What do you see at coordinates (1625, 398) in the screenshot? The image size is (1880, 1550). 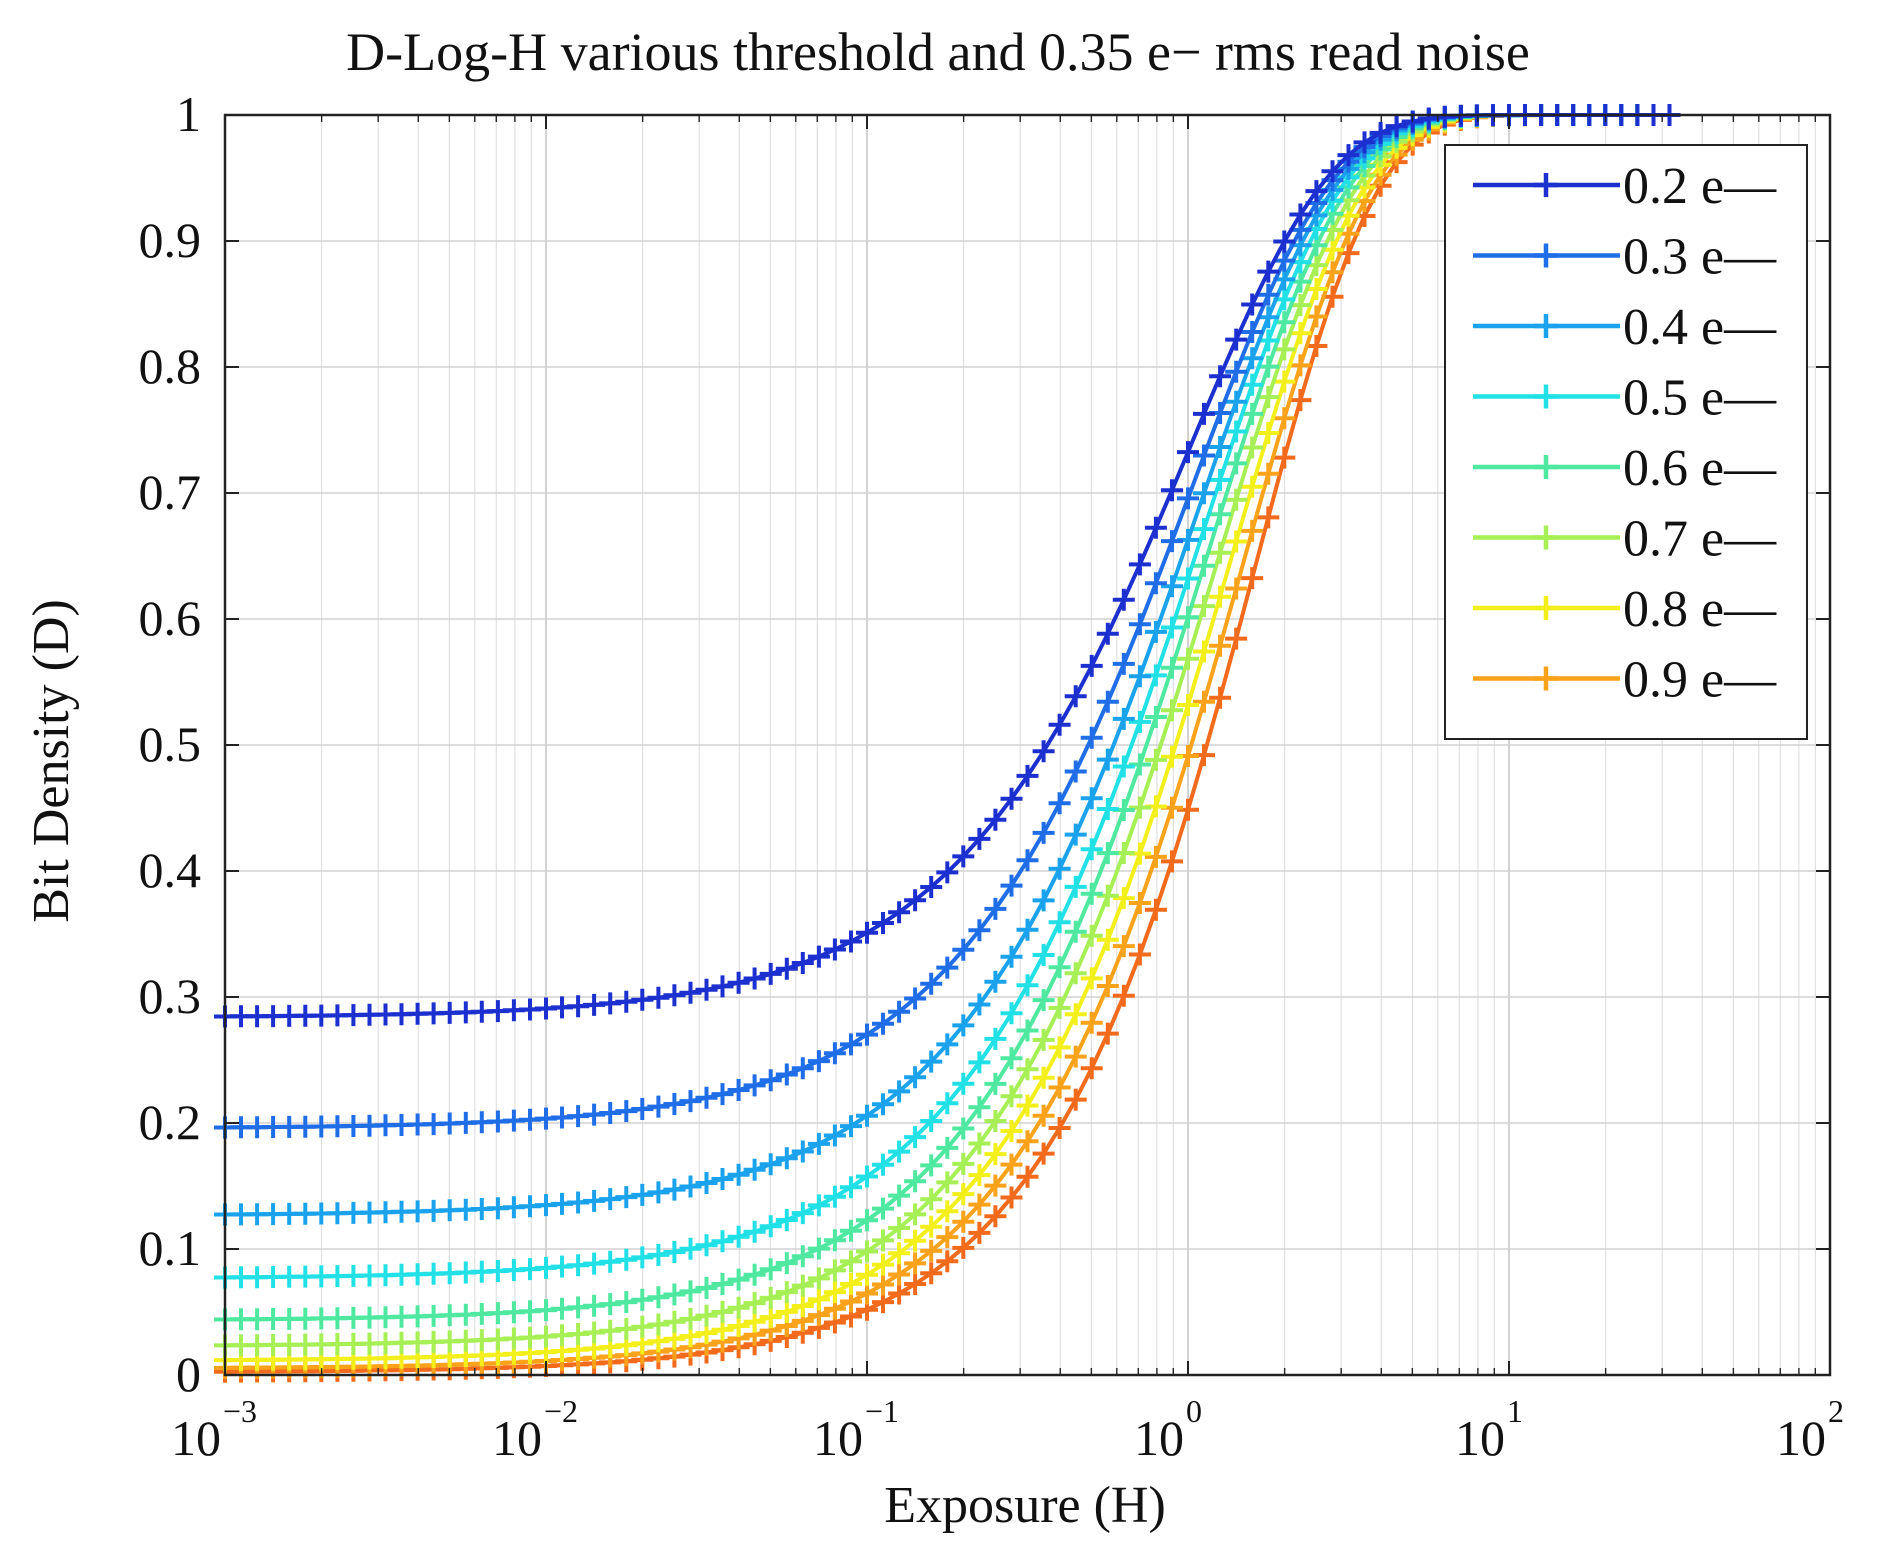 I see `legend-entry: 0.5 e—` at bounding box center [1625, 398].